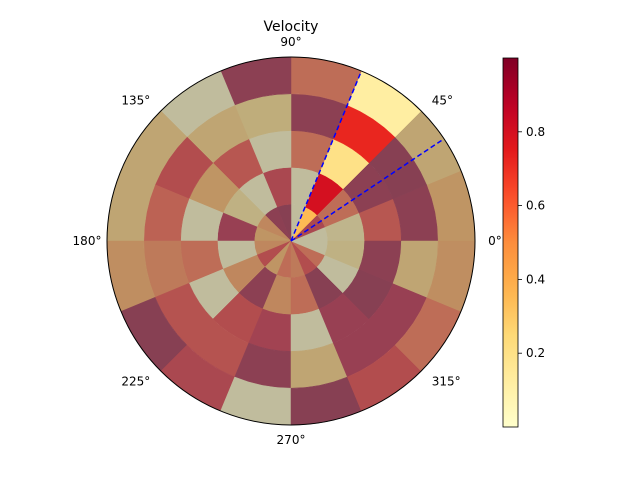  I want to click on highlight-sector-lines, so click(367, 156).